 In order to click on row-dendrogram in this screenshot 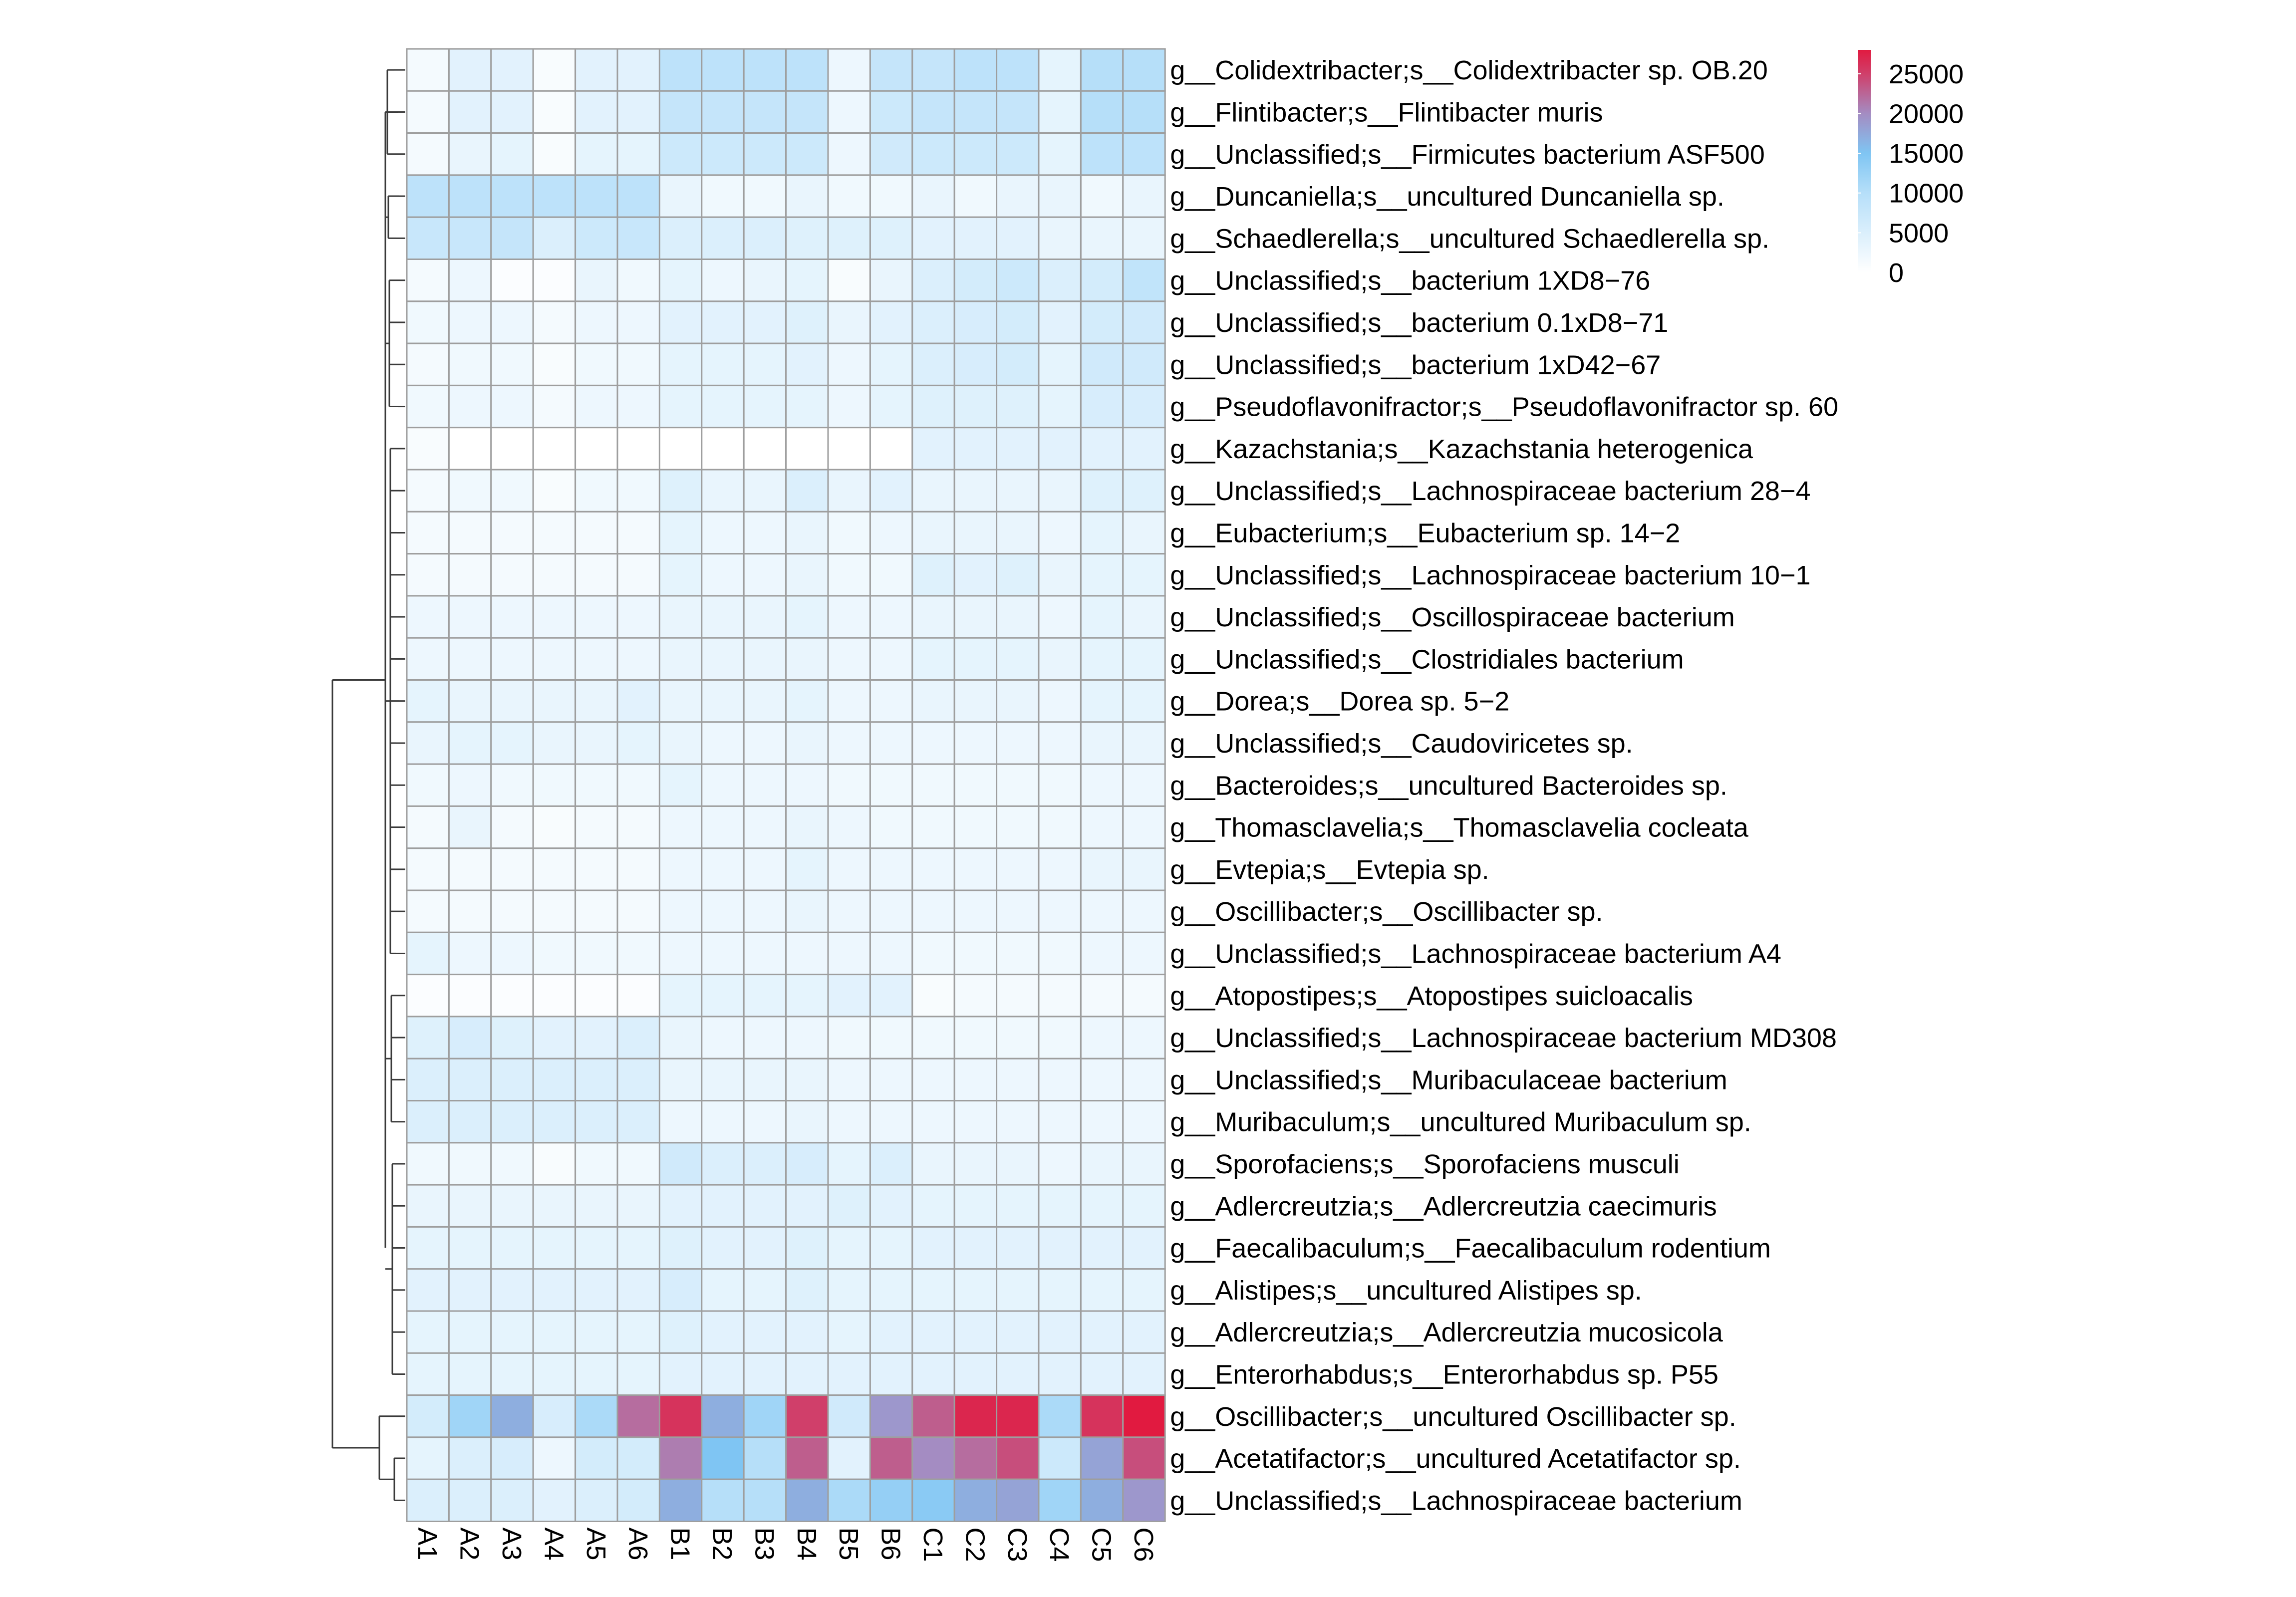, I will do `click(368, 785)`.